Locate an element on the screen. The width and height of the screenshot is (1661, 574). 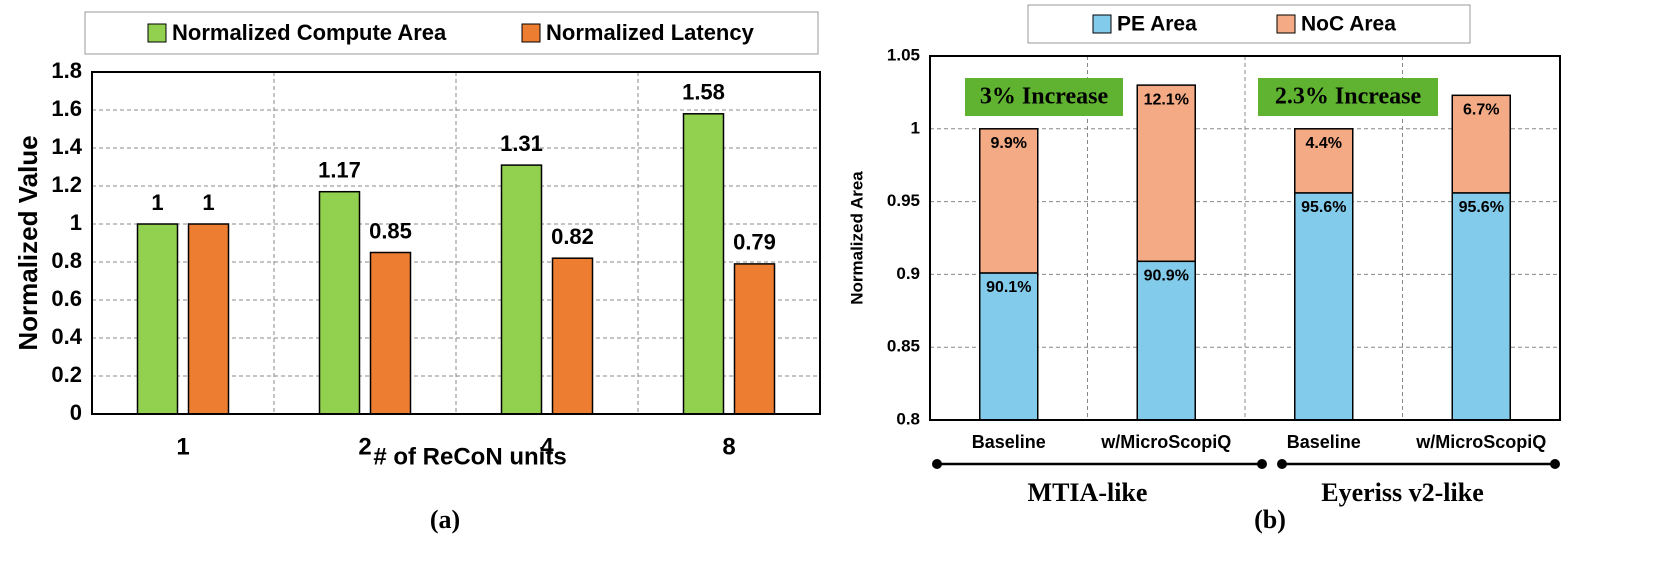
data-label: 0.85 is located at coordinates (390, 230).